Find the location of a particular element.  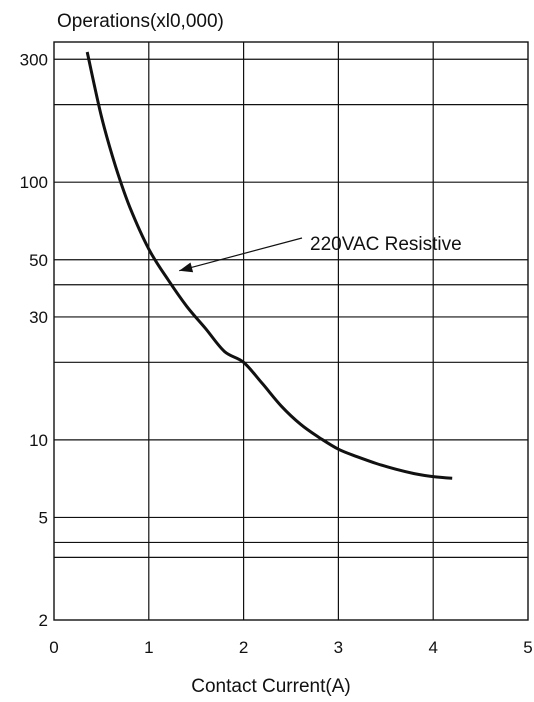

x-tick-label: 2 is located at coordinates (243, 647).